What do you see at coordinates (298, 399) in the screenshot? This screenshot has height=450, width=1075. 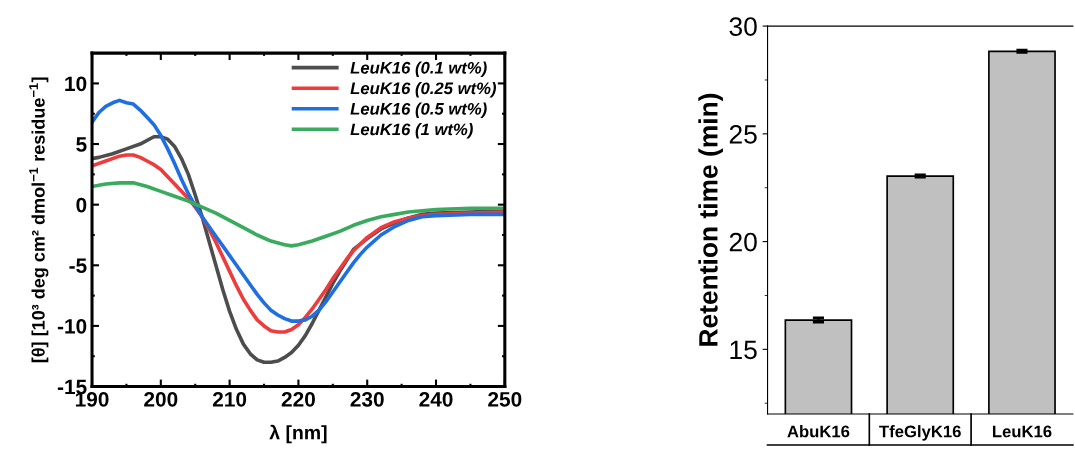 I see `x-tick-label: 220` at bounding box center [298, 399].